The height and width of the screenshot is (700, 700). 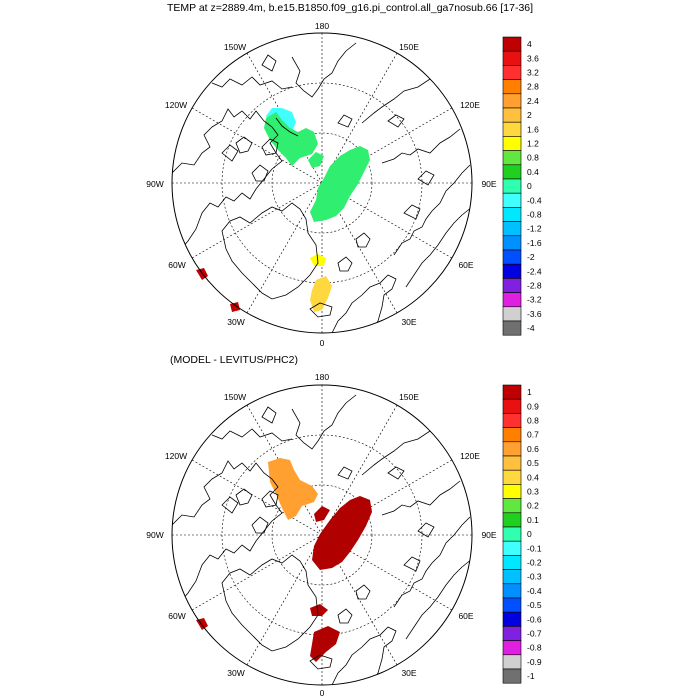 I want to click on top-field-greenland-sea, so click(x=321, y=294).